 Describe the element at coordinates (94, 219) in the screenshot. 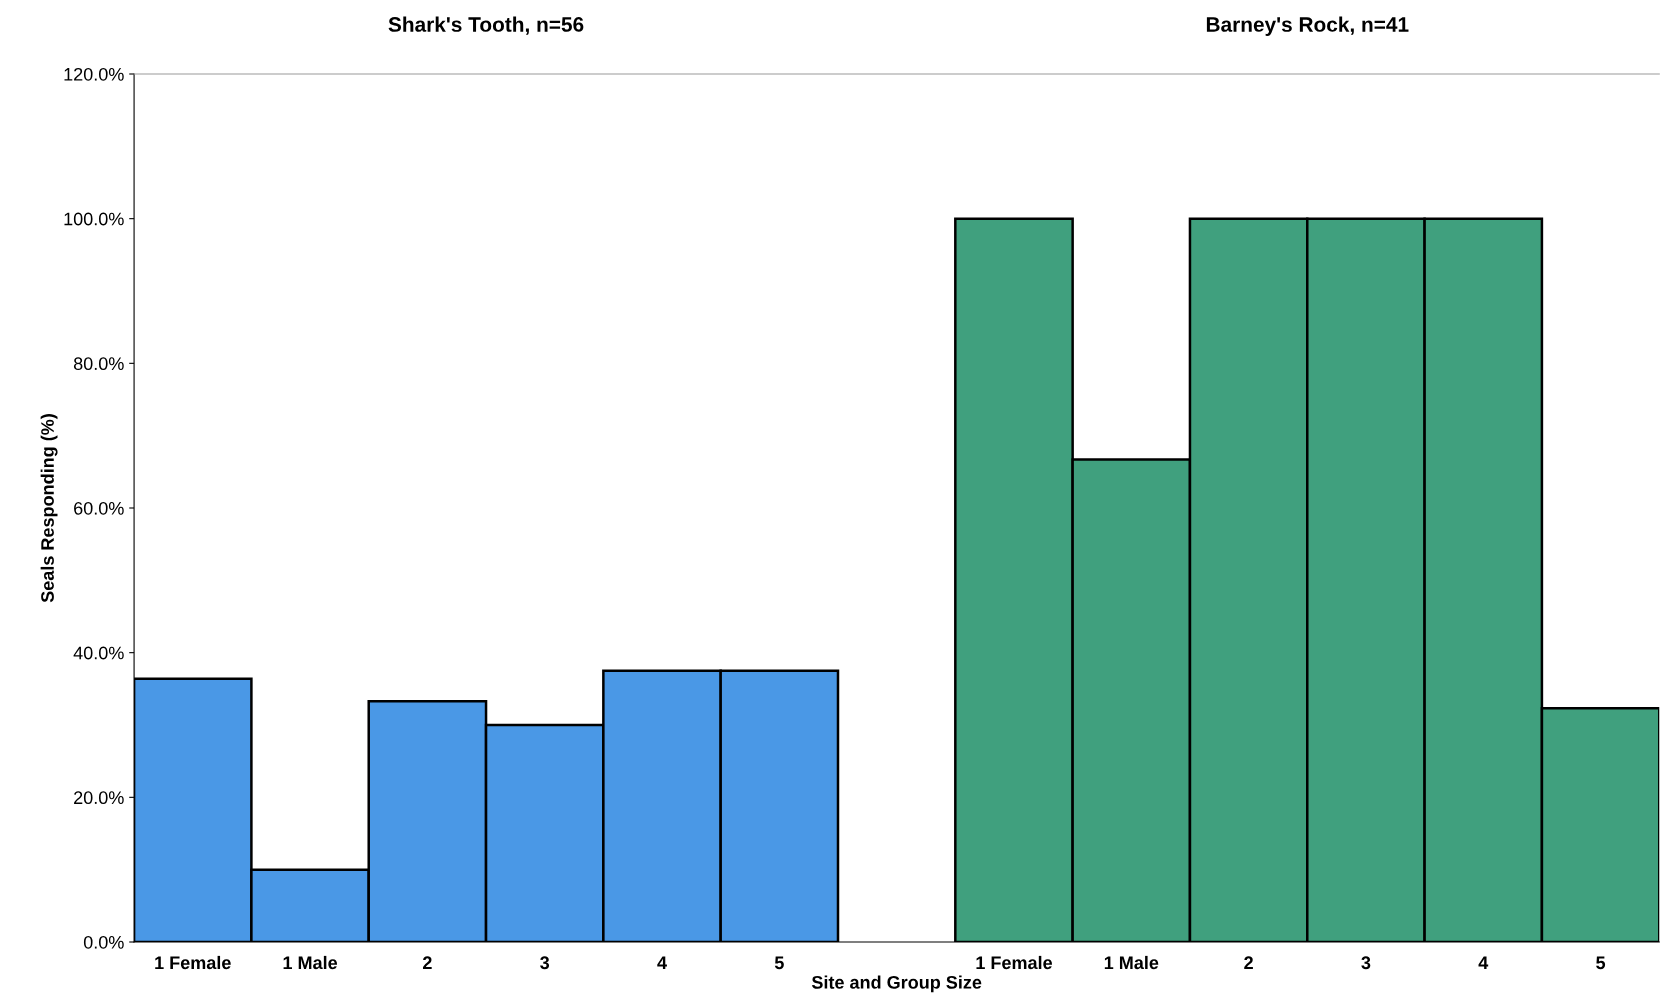

I see `y-tick-label: 100.0%` at that location.